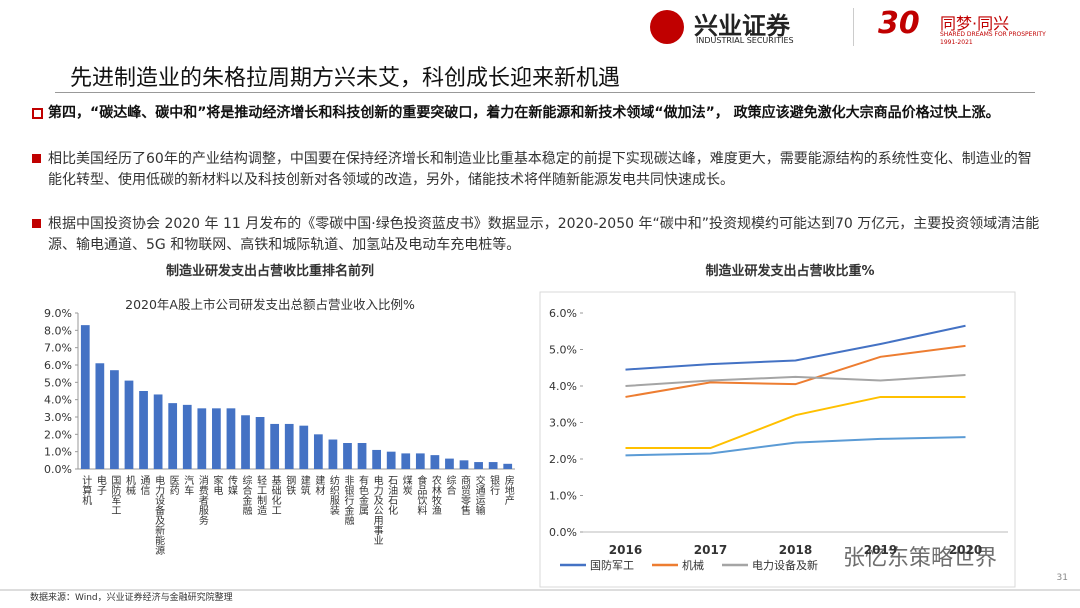 Image resolution: width=1080 pixels, height=608 pixels. Describe the element at coordinates (956, 42) in the screenshot. I see `years: 1991-2021` at that location.